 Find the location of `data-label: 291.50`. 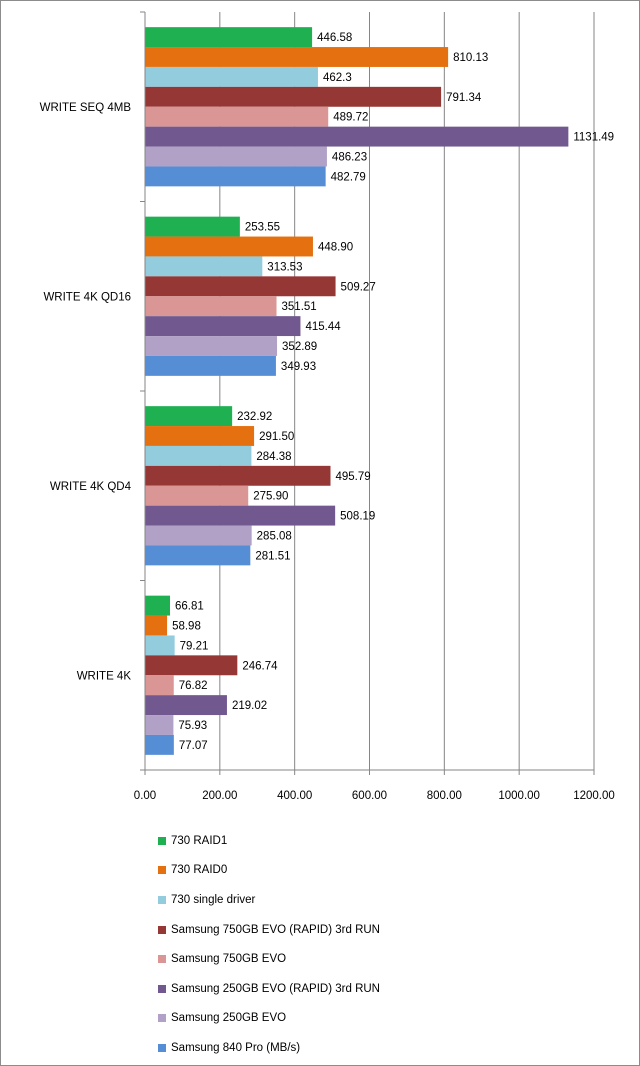

data-label: 291.50 is located at coordinates (276, 437).